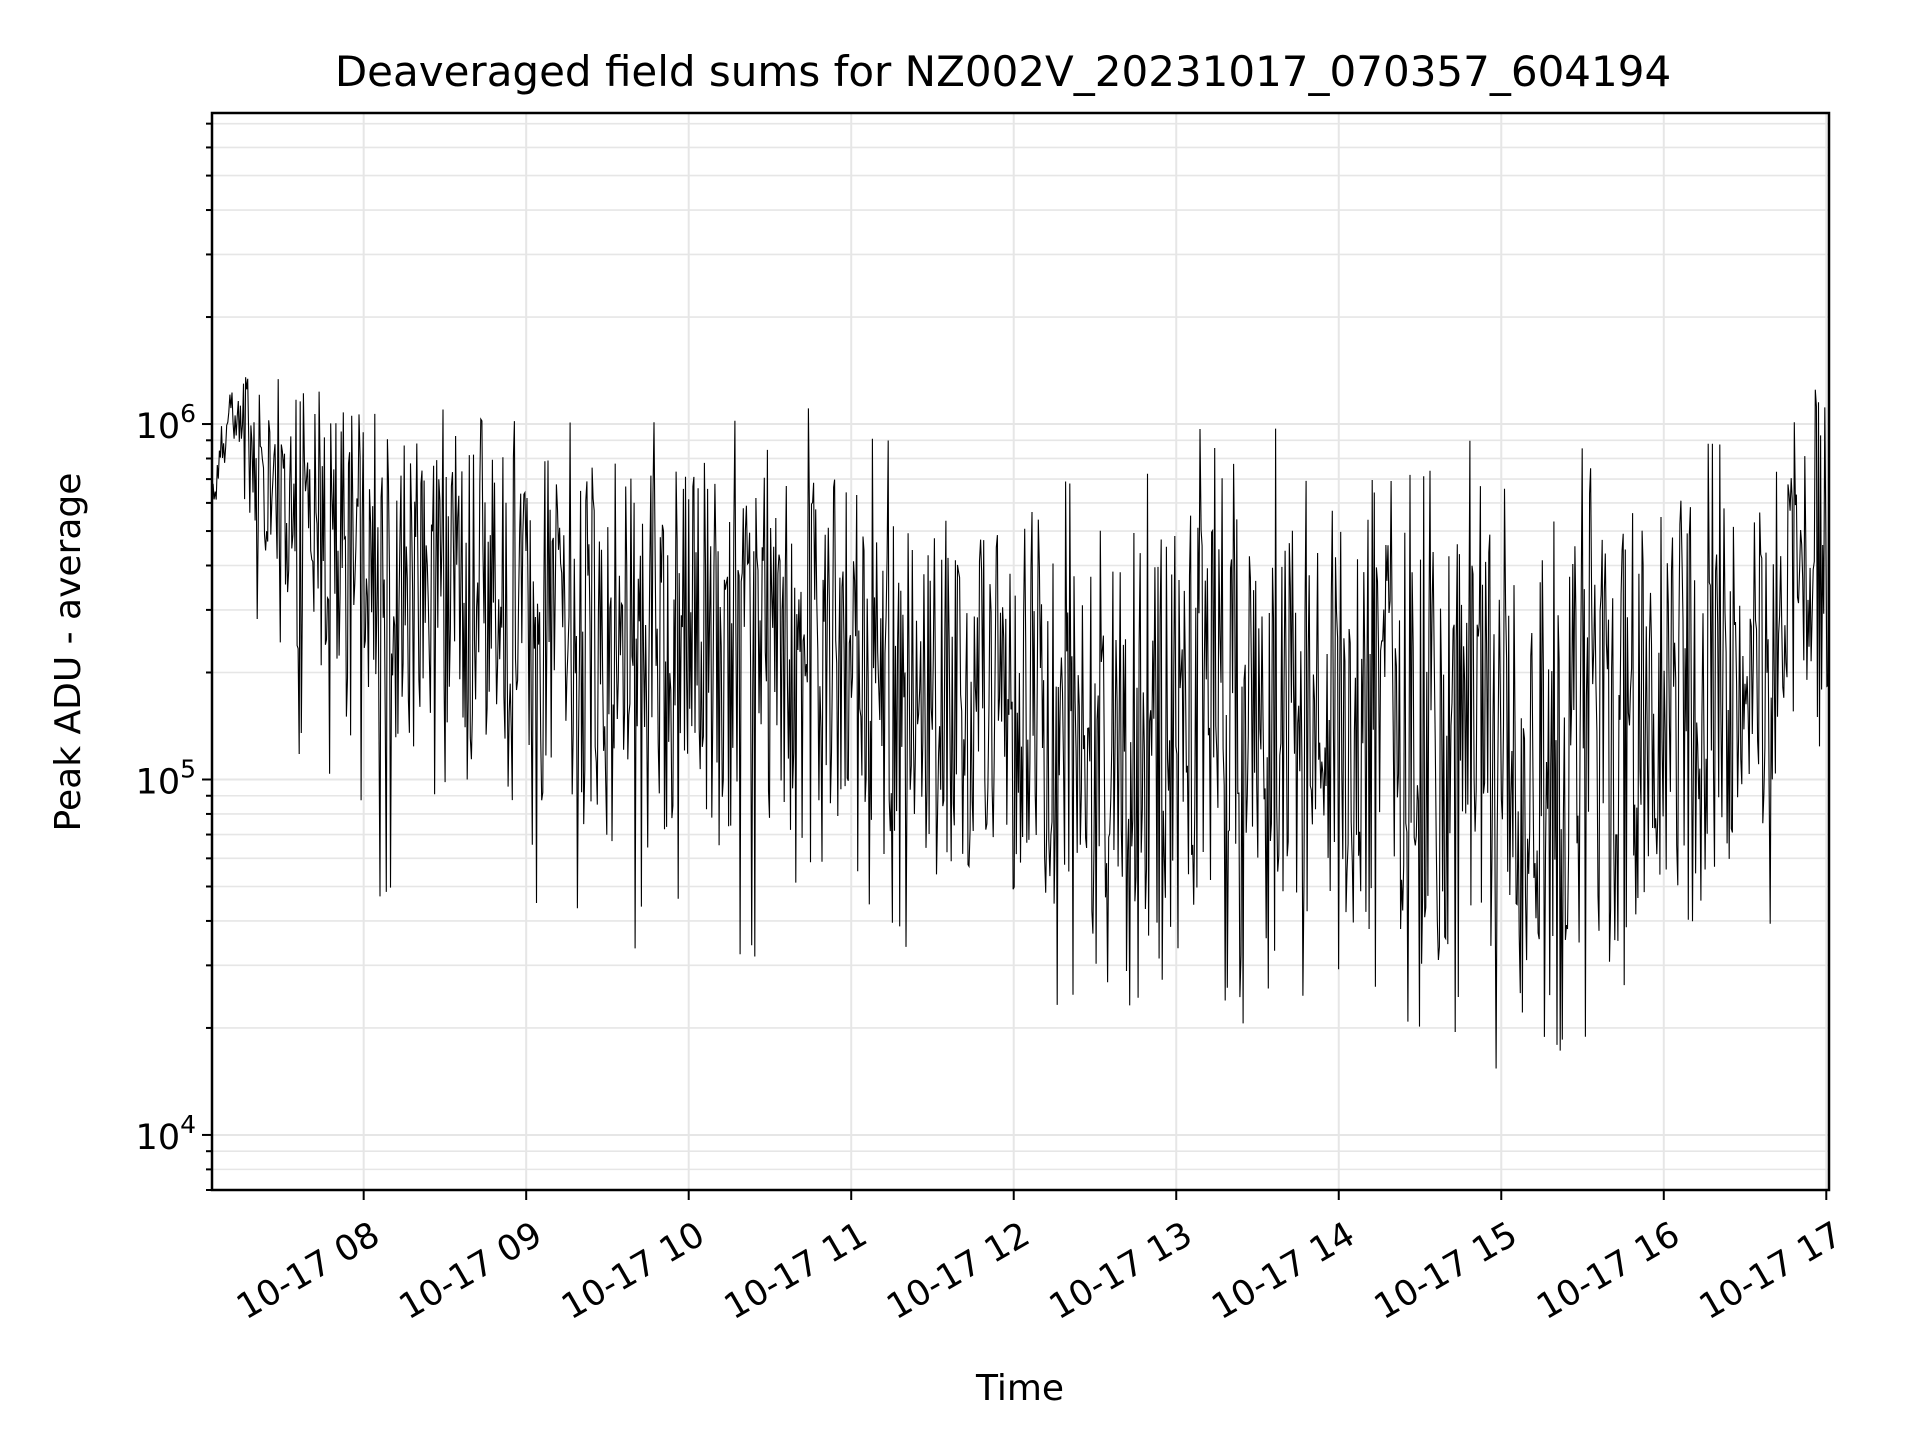 The height and width of the screenshot is (1440, 1920). Describe the element at coordinates (68, 652) in the screenshot. I see `y-axis-label: Peak ADU - average` at that location.